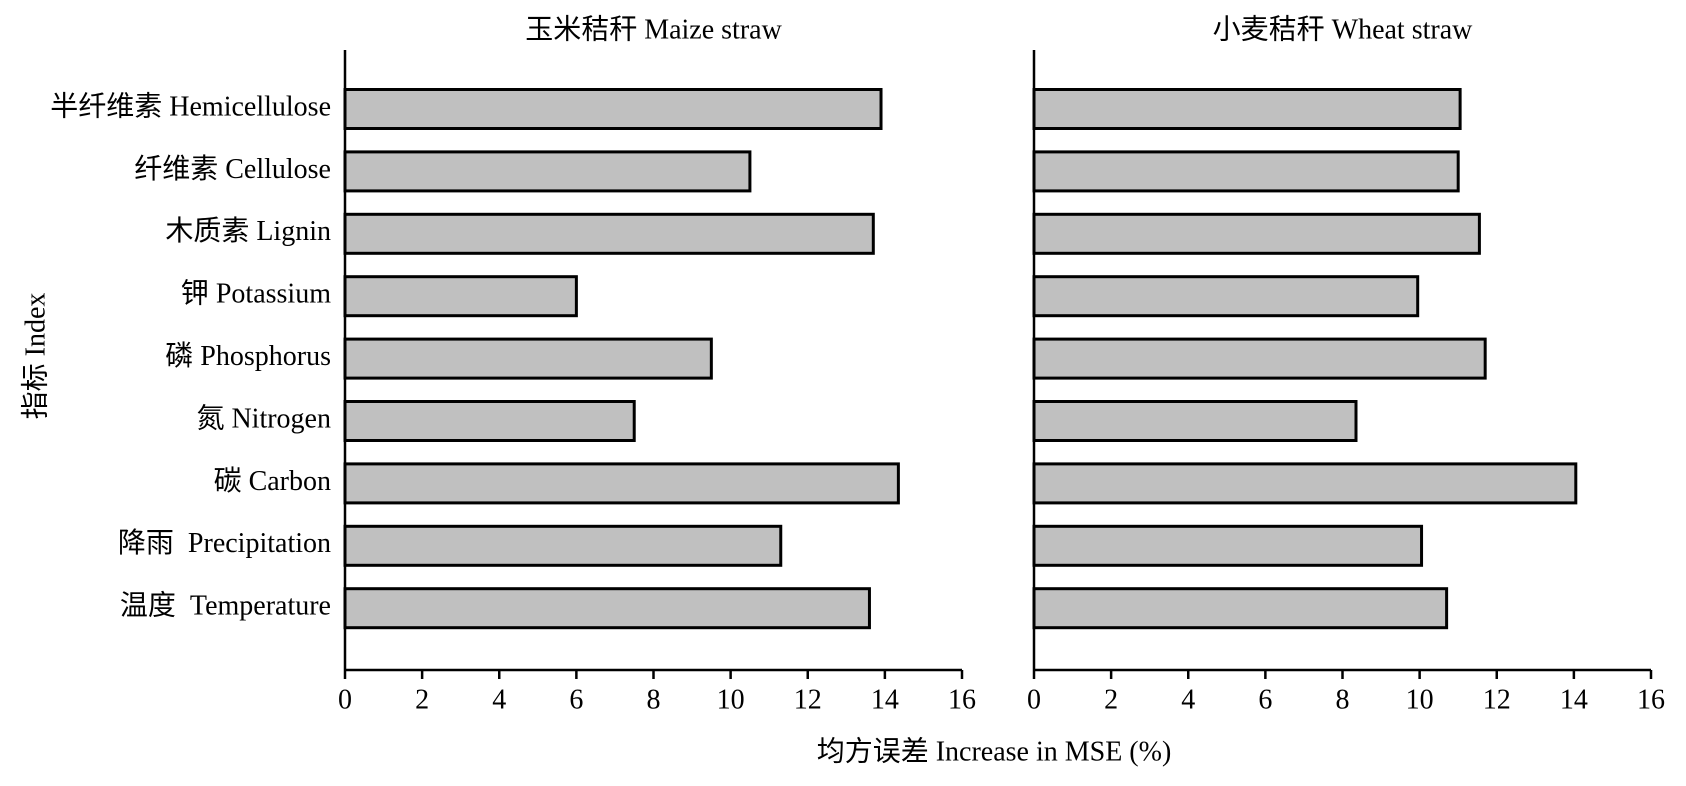  Describe the element at coordinates (225, 606) in the screenshot. I see `y-tick-label: 温度 Temperature` at that location.